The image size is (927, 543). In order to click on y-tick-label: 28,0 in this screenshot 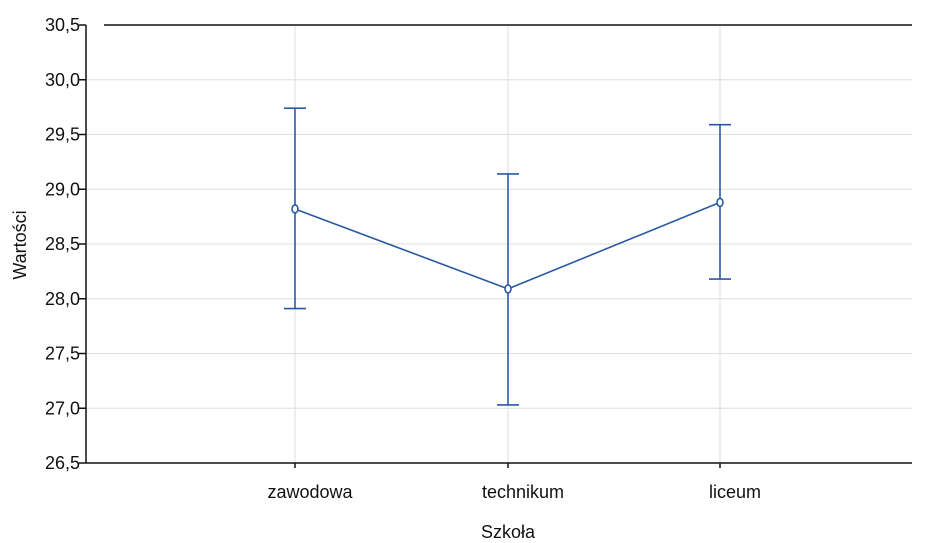, I will do `click(62, 299)`.